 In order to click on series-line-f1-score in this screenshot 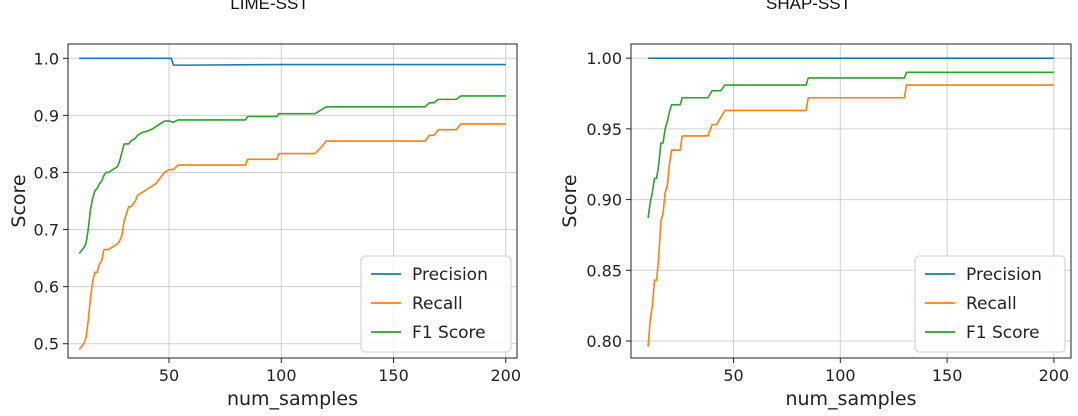, I will do `click(850, 145)`.